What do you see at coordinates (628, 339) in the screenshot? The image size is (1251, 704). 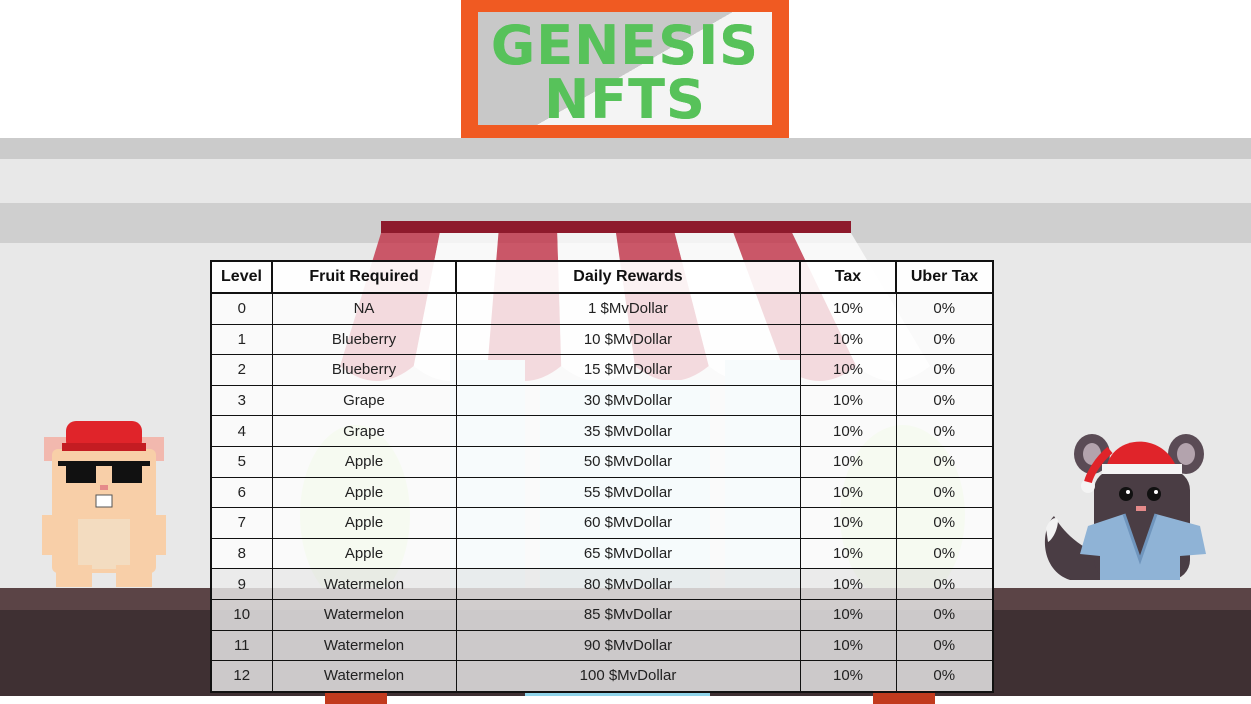 I see `cell-daily-rewards: 10 $MvDollar` at bounding box center [628, 339].